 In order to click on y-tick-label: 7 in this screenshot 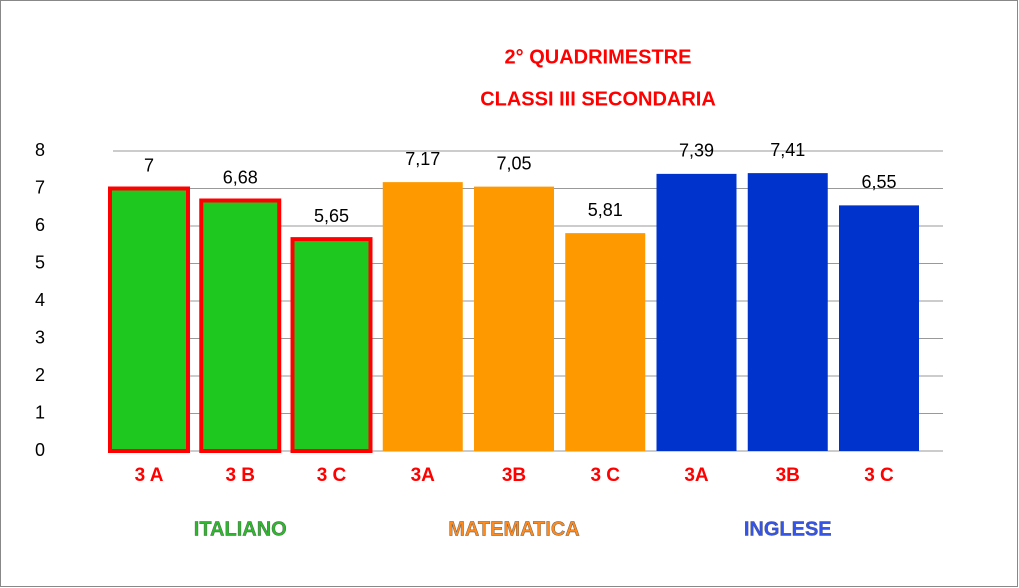, I will do `click(40, 187)`.